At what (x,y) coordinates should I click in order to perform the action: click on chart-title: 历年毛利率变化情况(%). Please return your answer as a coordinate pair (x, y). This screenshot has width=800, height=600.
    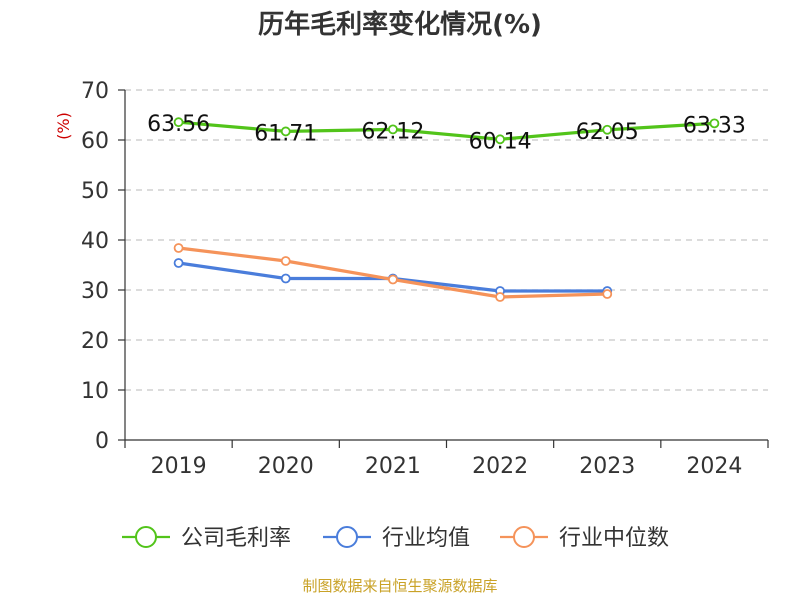
    Looking at the image, I should click on (400, 24).